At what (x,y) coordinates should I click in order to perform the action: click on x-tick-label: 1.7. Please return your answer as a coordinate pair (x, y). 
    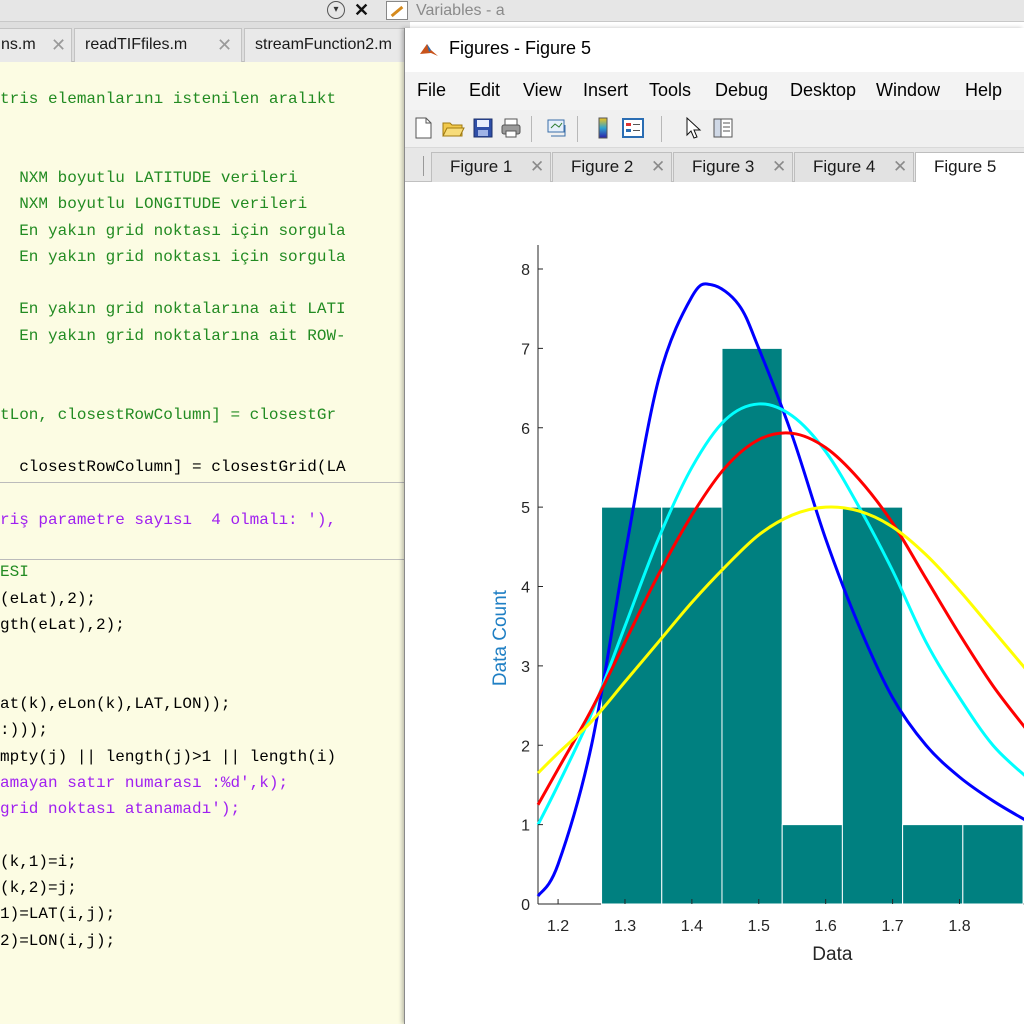
    Looking at the image, I should click on (892, 926).